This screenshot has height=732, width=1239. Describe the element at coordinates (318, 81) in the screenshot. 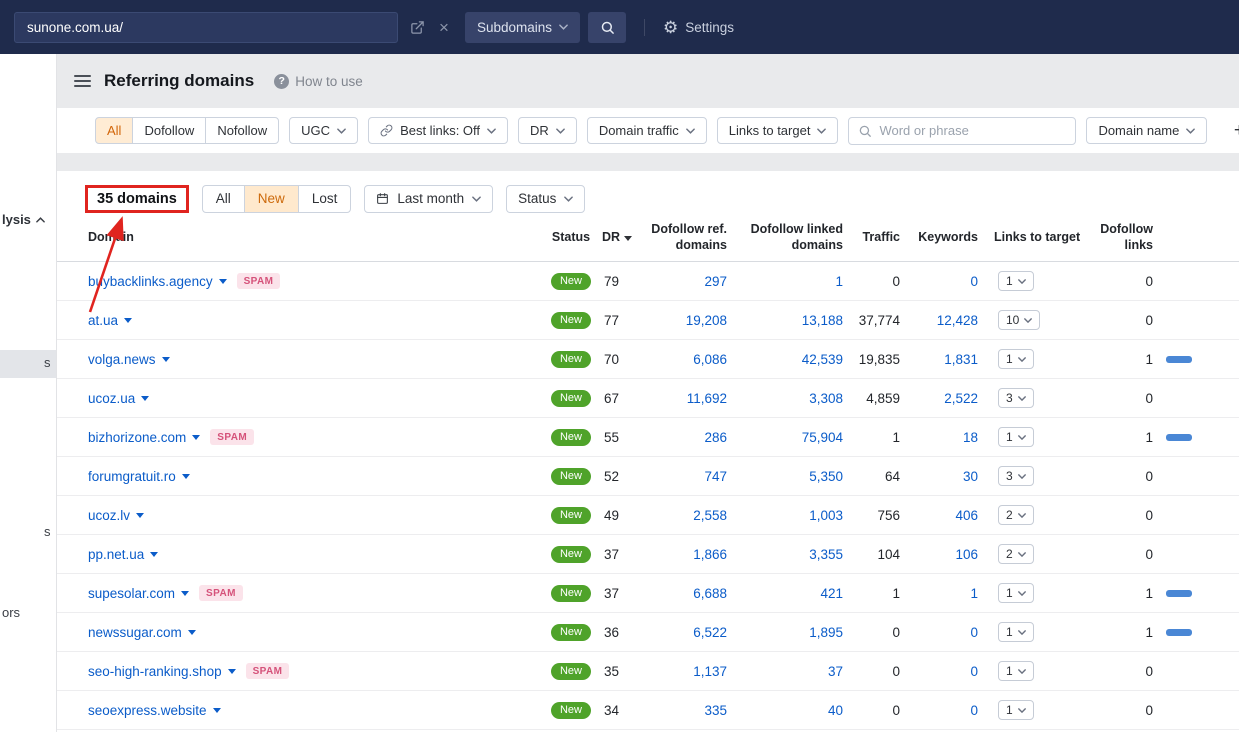

I see `how-to-use-link: ? How to use` at that location.